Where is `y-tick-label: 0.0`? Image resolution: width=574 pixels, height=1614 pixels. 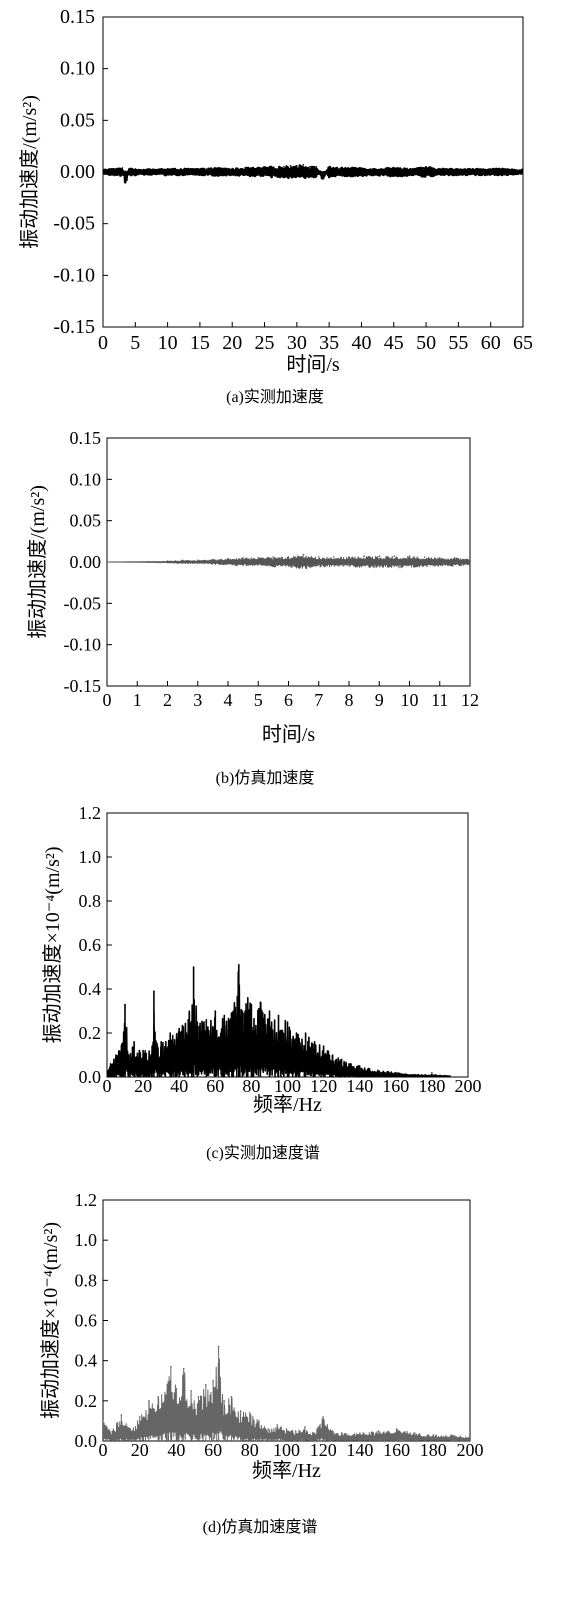 y-tick-label: 0.0 is located at coordinates (86, 1441).